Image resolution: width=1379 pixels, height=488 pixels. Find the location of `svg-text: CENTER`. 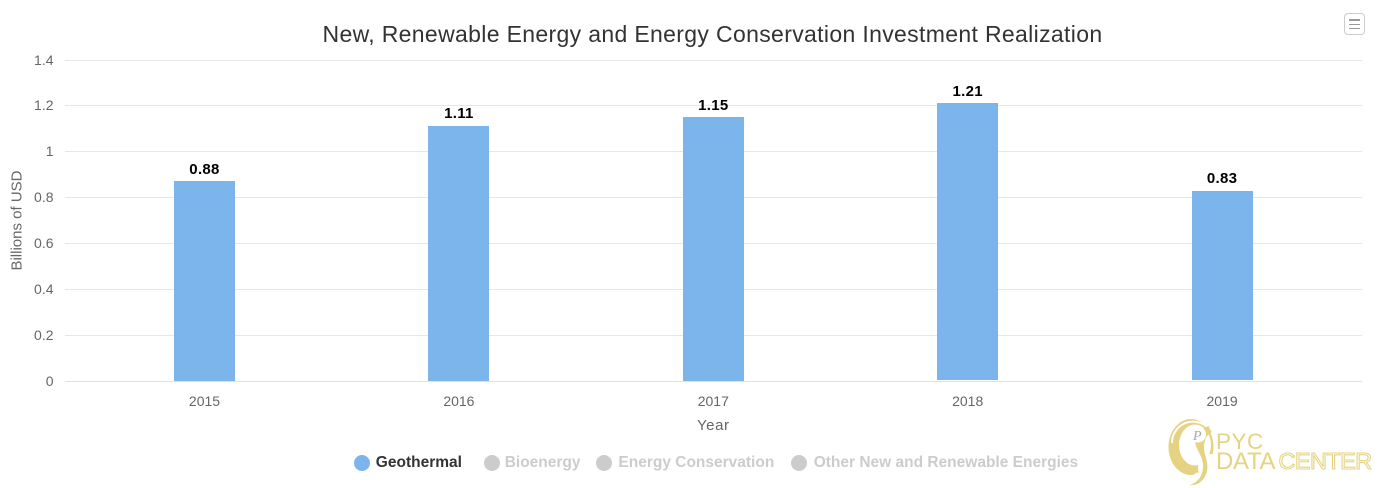

svg-text: CENTER is located at coordinates (1325, 461).